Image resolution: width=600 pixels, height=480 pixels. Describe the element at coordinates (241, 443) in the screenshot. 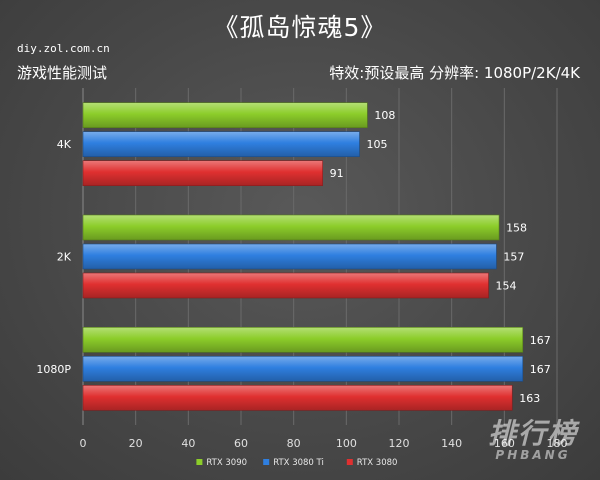

I see `x-tick-label: 60` at that location.